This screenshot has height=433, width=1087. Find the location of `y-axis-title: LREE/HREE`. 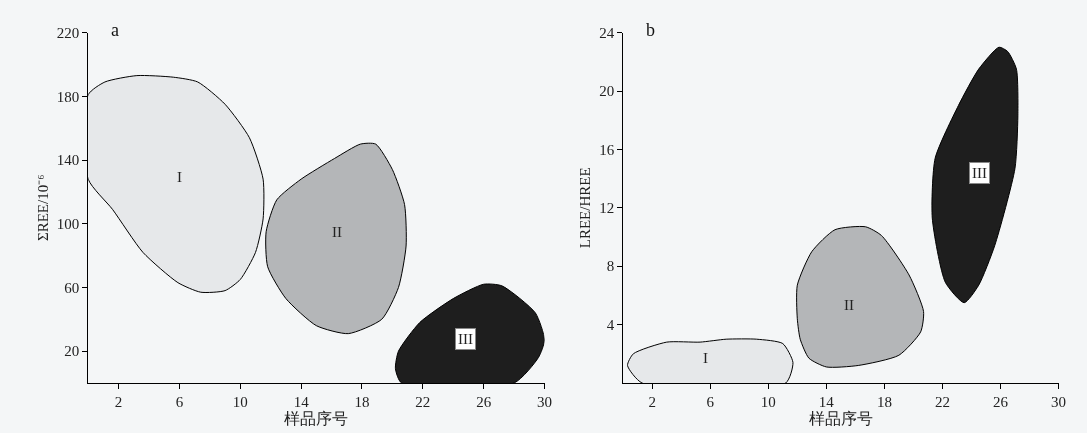

y-axis-title: LREE/HREE is located at coordinates (585, 208).